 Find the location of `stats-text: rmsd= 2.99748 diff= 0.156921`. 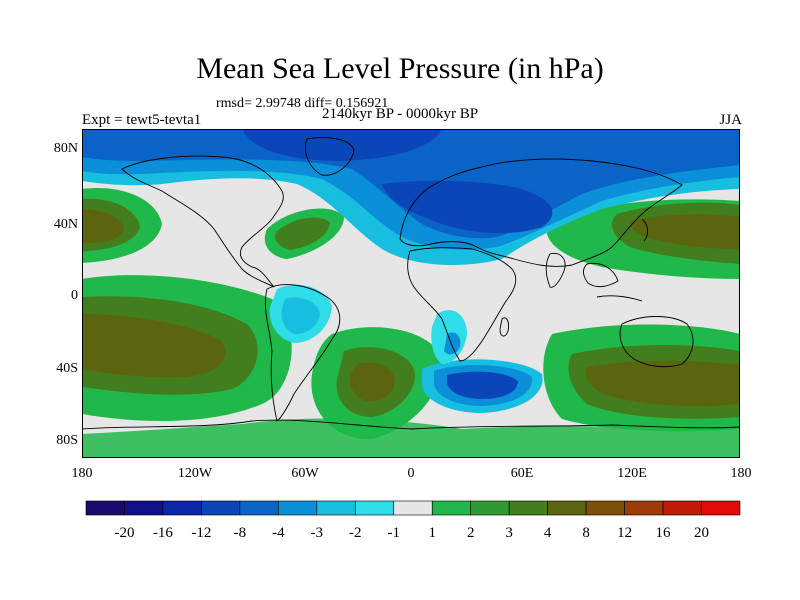

stats-text: rmsd= 2.99748 diff= 0.156921 is located at coordinates (302, 103).